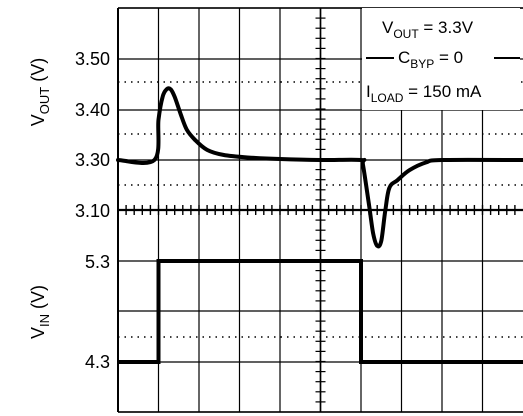 The height and width of the screenshot is (416, 523). I want to click on annotation-vout: VOUT = 3.3V, so click(428, 29).